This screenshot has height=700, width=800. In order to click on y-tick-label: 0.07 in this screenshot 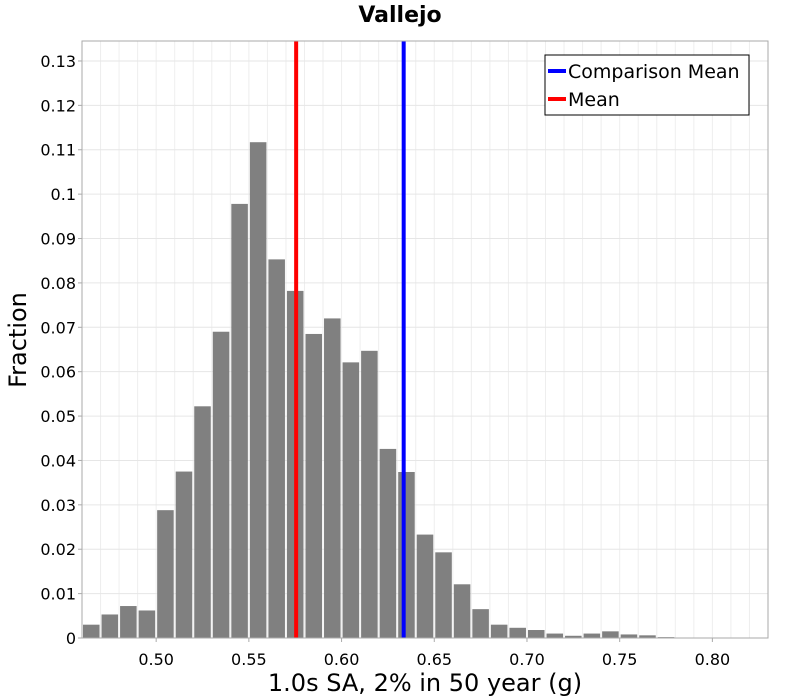, I will do `click(58, 327)`.